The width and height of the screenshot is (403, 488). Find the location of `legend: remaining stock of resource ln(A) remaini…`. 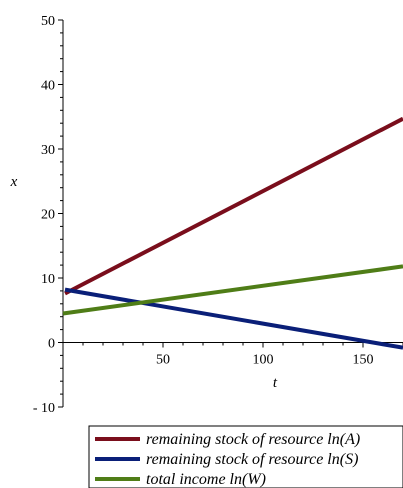

legend: remaining stock of resource ln(A) remaini… is located at coordinates (245, 456).